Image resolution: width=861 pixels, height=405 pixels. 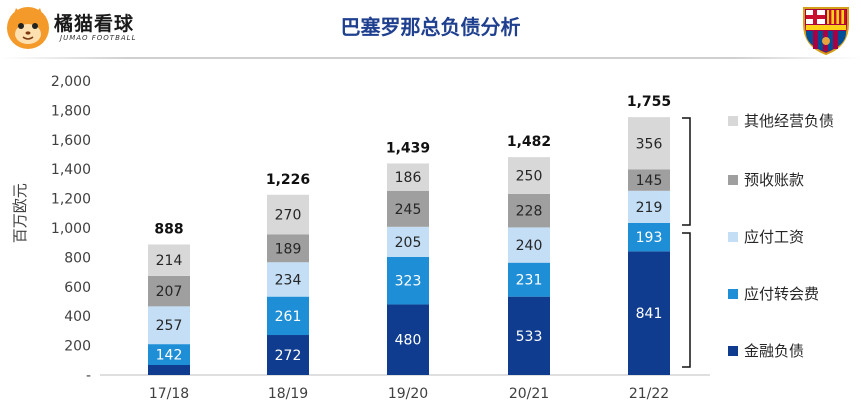 I want to click on bar-value-label: 272, so click(x=288, y=356).